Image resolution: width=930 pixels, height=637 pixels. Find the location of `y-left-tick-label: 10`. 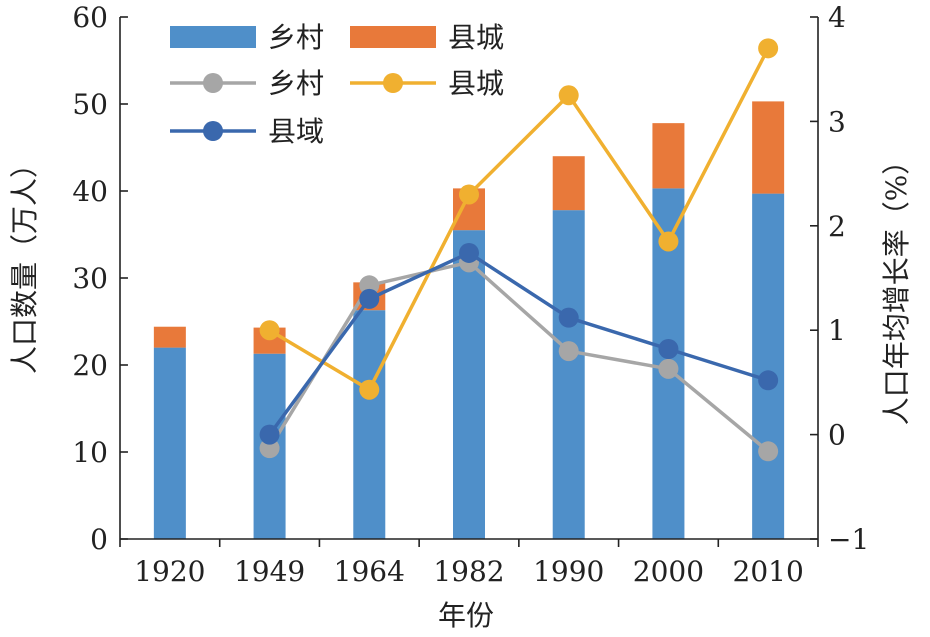

y-left-tick-label: 10 is located at coordinates (90, 452).